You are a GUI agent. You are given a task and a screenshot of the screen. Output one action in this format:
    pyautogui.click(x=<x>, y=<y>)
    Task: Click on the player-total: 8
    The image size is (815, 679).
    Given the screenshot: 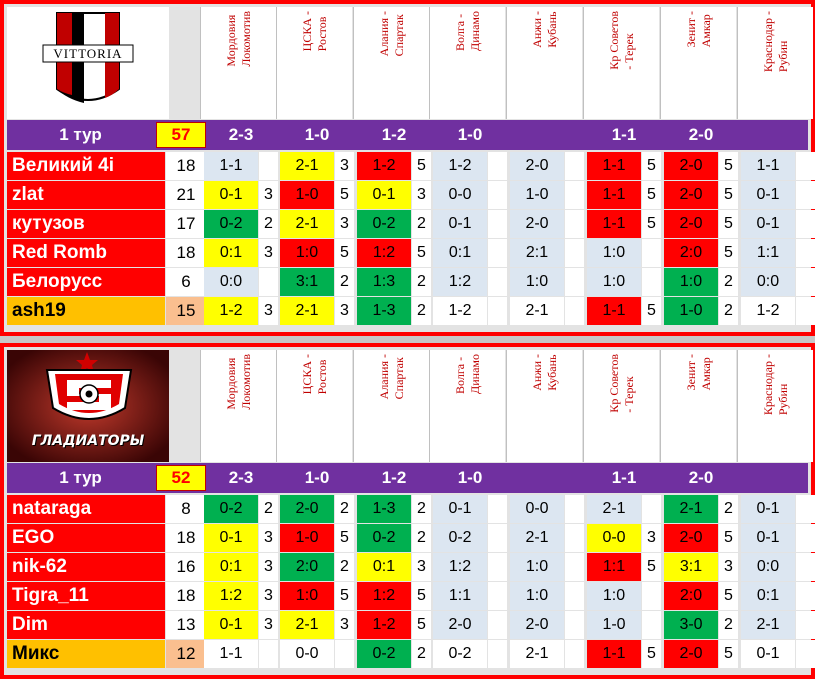 What is the action you would take?
    pyautogui.click(x=186, y=509)
    